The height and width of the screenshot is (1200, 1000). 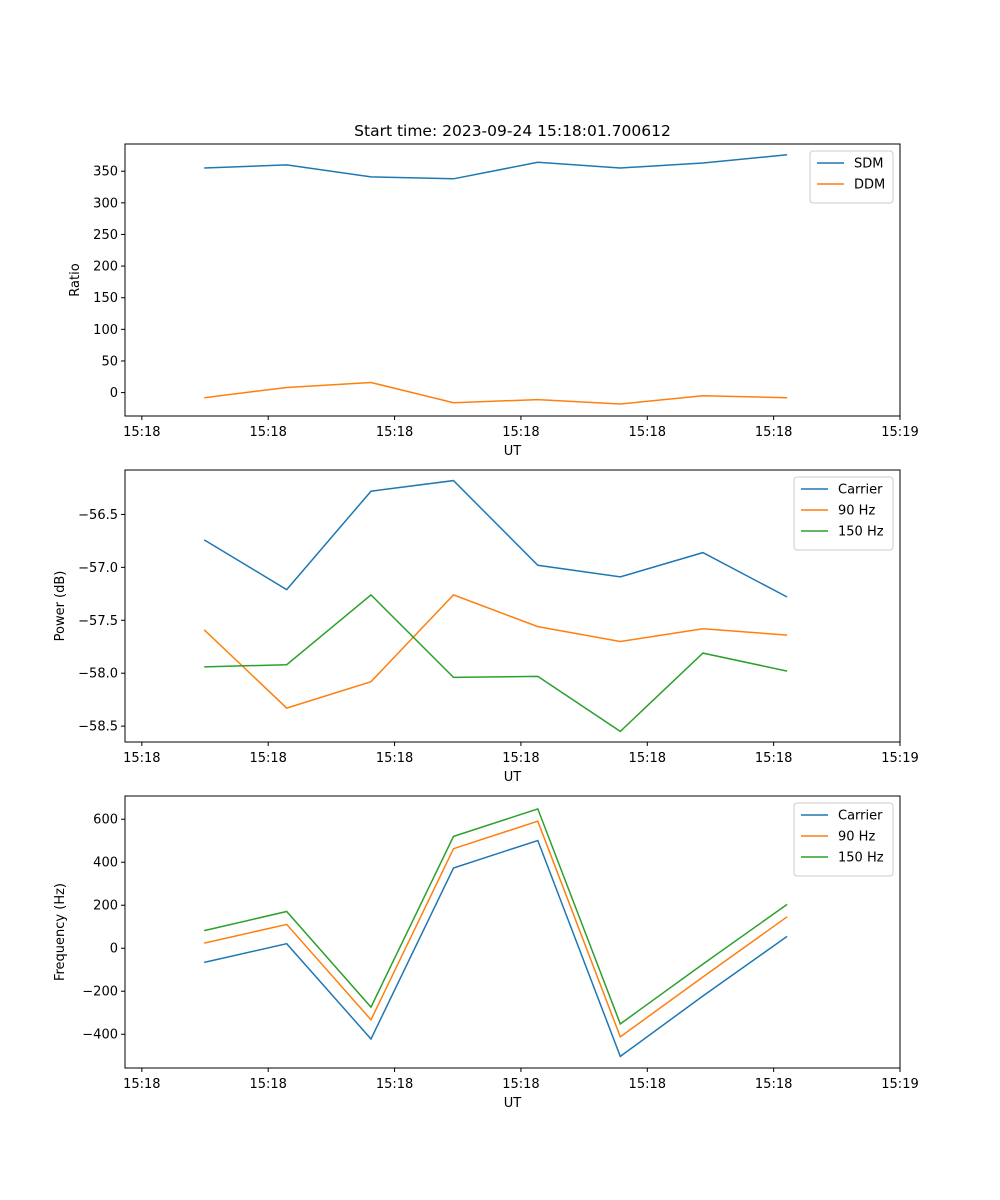 What do you see at coordinates (868, 164) in the screenshot?
I see `legend-label: SDM` at bounding box center [868, 164].